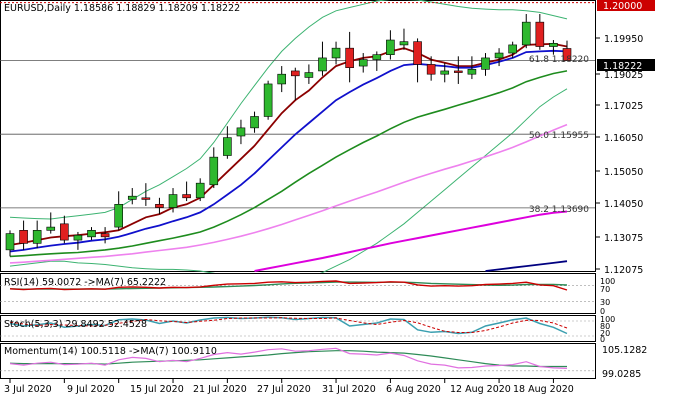  I want to click on date-label: 15 Jul 2020, so click(157, 389).